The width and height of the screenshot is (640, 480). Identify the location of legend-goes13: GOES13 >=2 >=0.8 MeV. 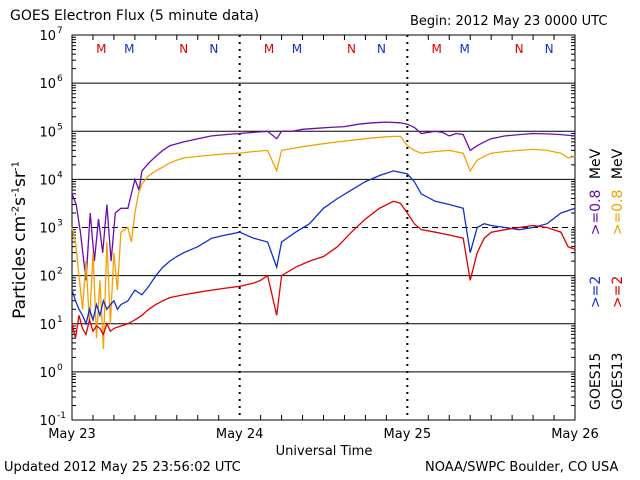
(618, 279).